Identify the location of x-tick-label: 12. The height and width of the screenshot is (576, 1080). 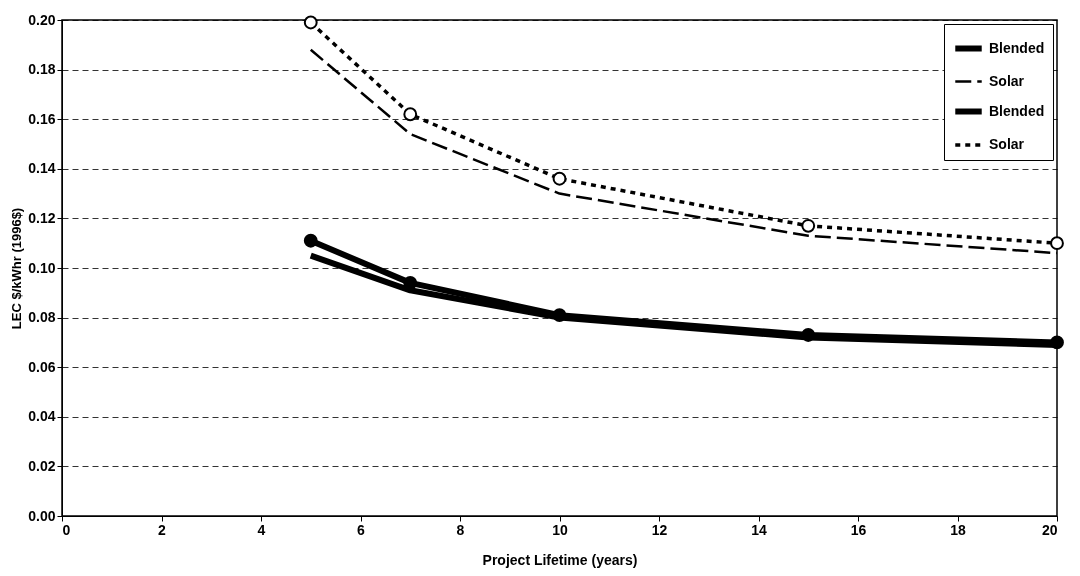
(659, 529).